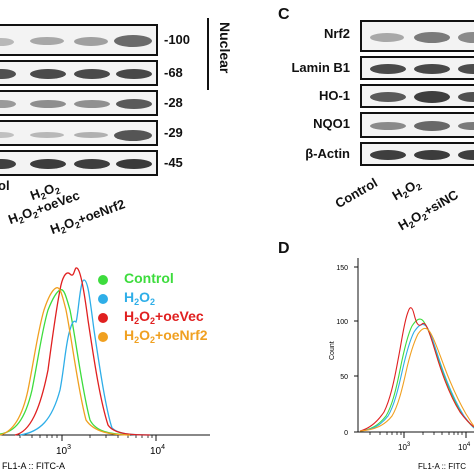  I want to click on panel-letter-c: C, so click(284, 14).